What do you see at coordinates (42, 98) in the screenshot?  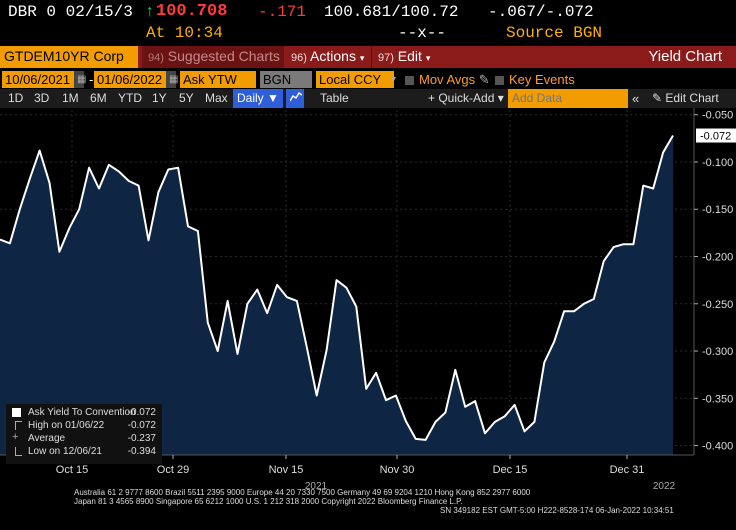 I see `range-3d-button: 3D` at bounding box center [42, 98].